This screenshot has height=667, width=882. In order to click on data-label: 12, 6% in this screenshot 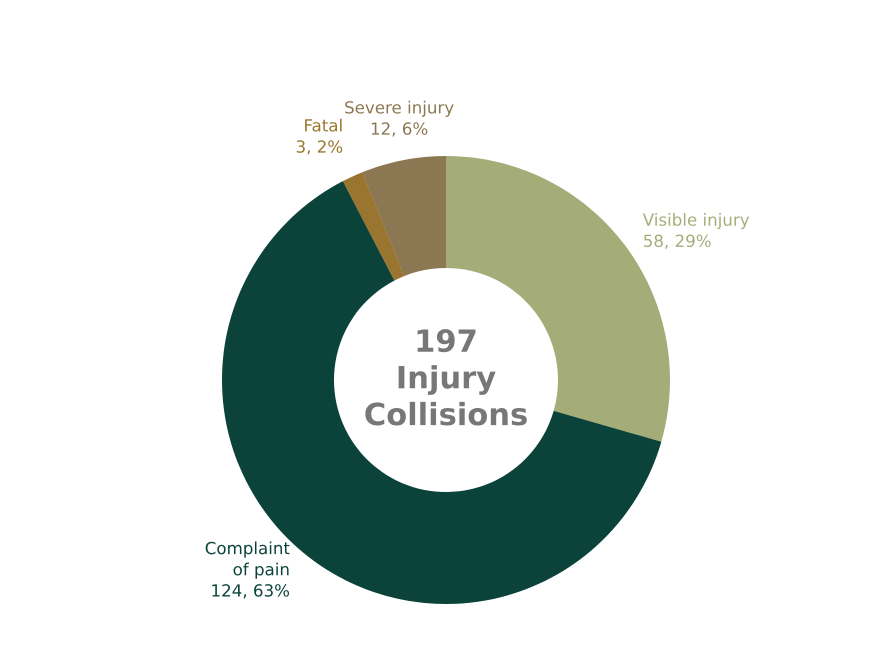, I will do `click(400, 129)`.